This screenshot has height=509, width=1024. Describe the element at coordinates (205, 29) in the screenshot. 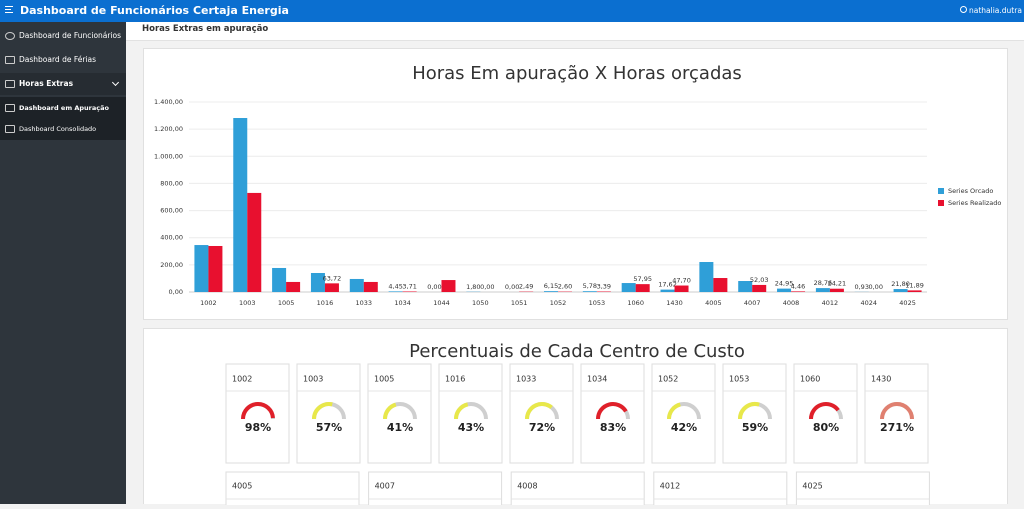

I see `breadcrumb: Horas Extras em apuração` at that location.